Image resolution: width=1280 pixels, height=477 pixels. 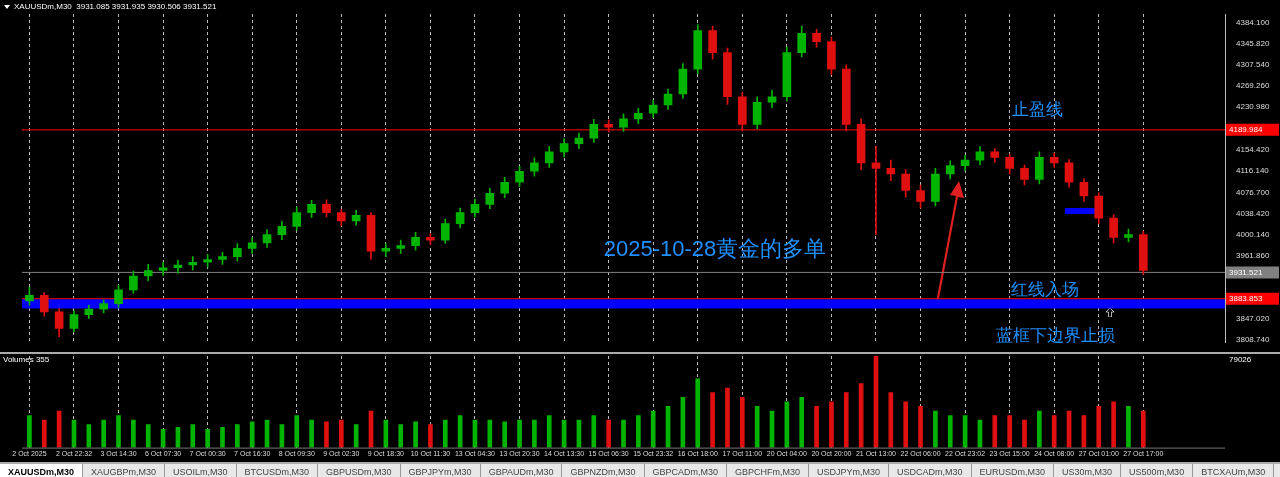 What do you see at coordinates (1253, 234) in the screenshot?
I see `y-tick-label: 4000.140` at bounding box center [1253, 234].